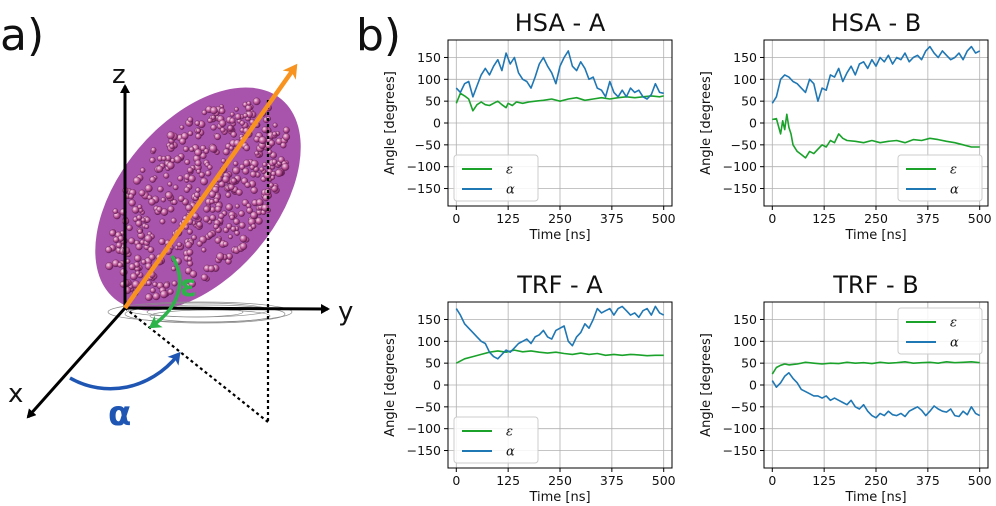 The width and height of the screenshot is (996, 506). What do you see at coordinates (390, 385) in the screenshot?
I see `y-axis-label: Angle [degrees]` at bounding box center [390, 385].